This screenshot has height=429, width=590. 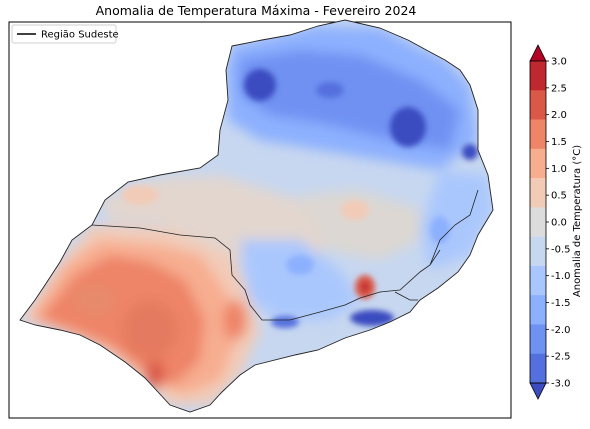 I want to click on colorbar-label: Anomalia de Temperatura (°C), so click(x=577, y=221).